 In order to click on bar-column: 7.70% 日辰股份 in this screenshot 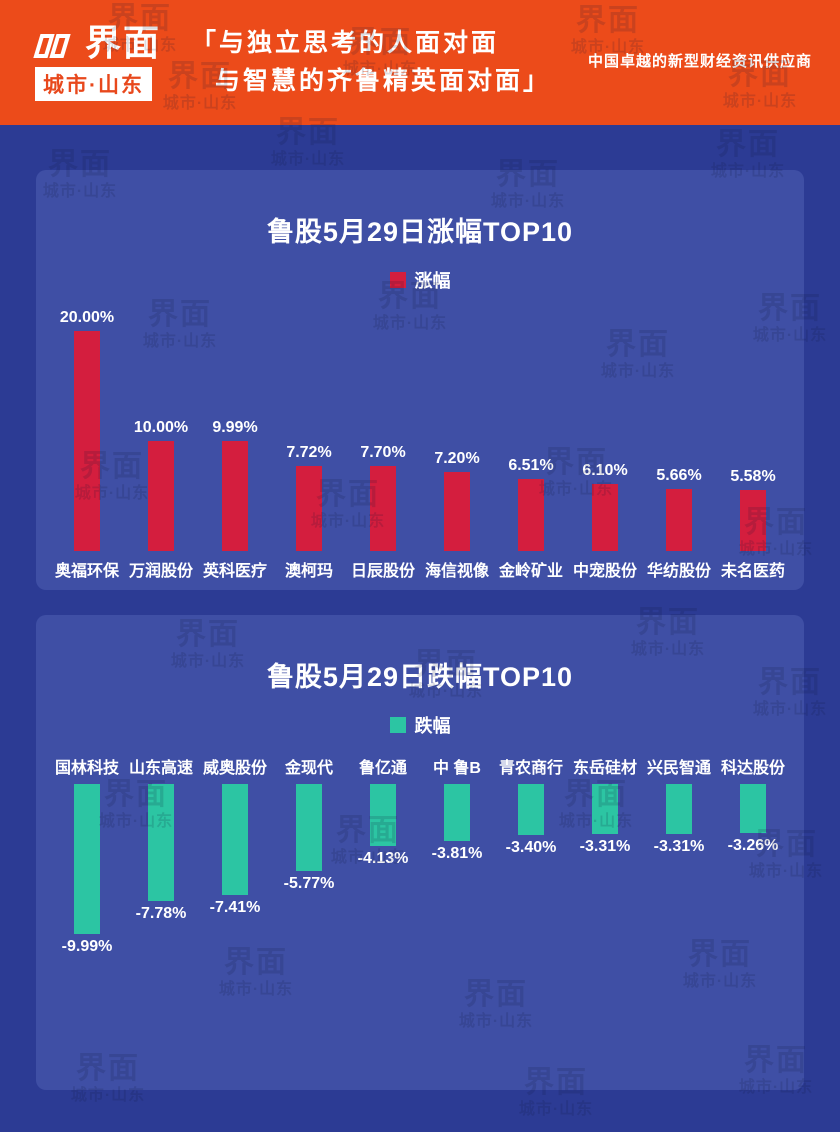, I will do `click(383, 442)`.